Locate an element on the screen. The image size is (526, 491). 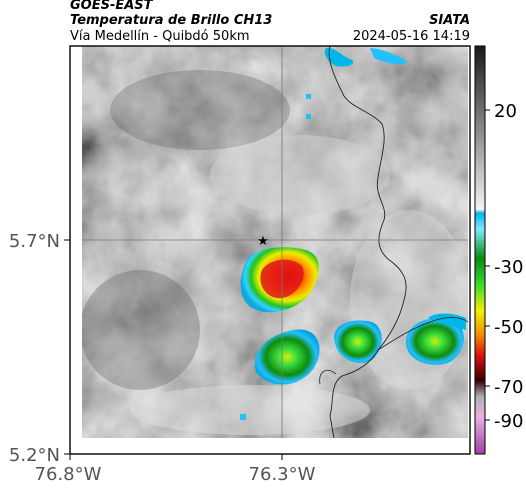
satellite-title: GOES-EAST is located at coordinates (111, 6).